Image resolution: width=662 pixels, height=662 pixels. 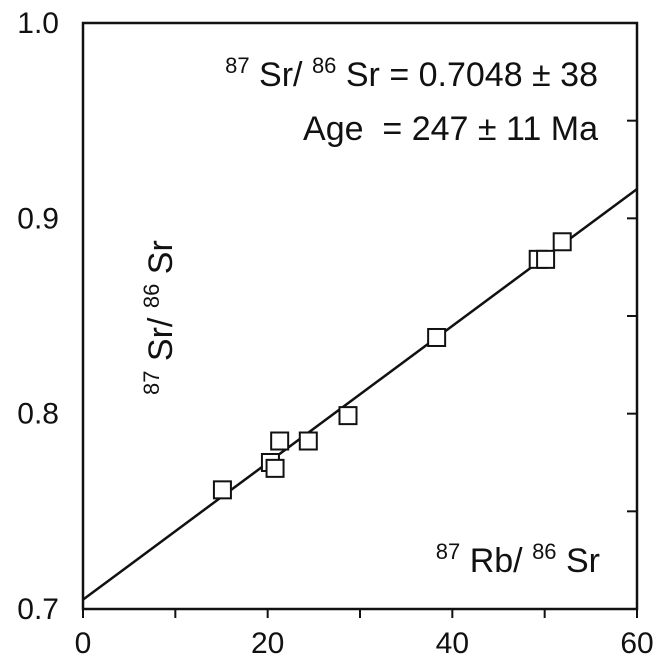 I want to click on ratio-sup-86: 86, so click(x=324, y=65).